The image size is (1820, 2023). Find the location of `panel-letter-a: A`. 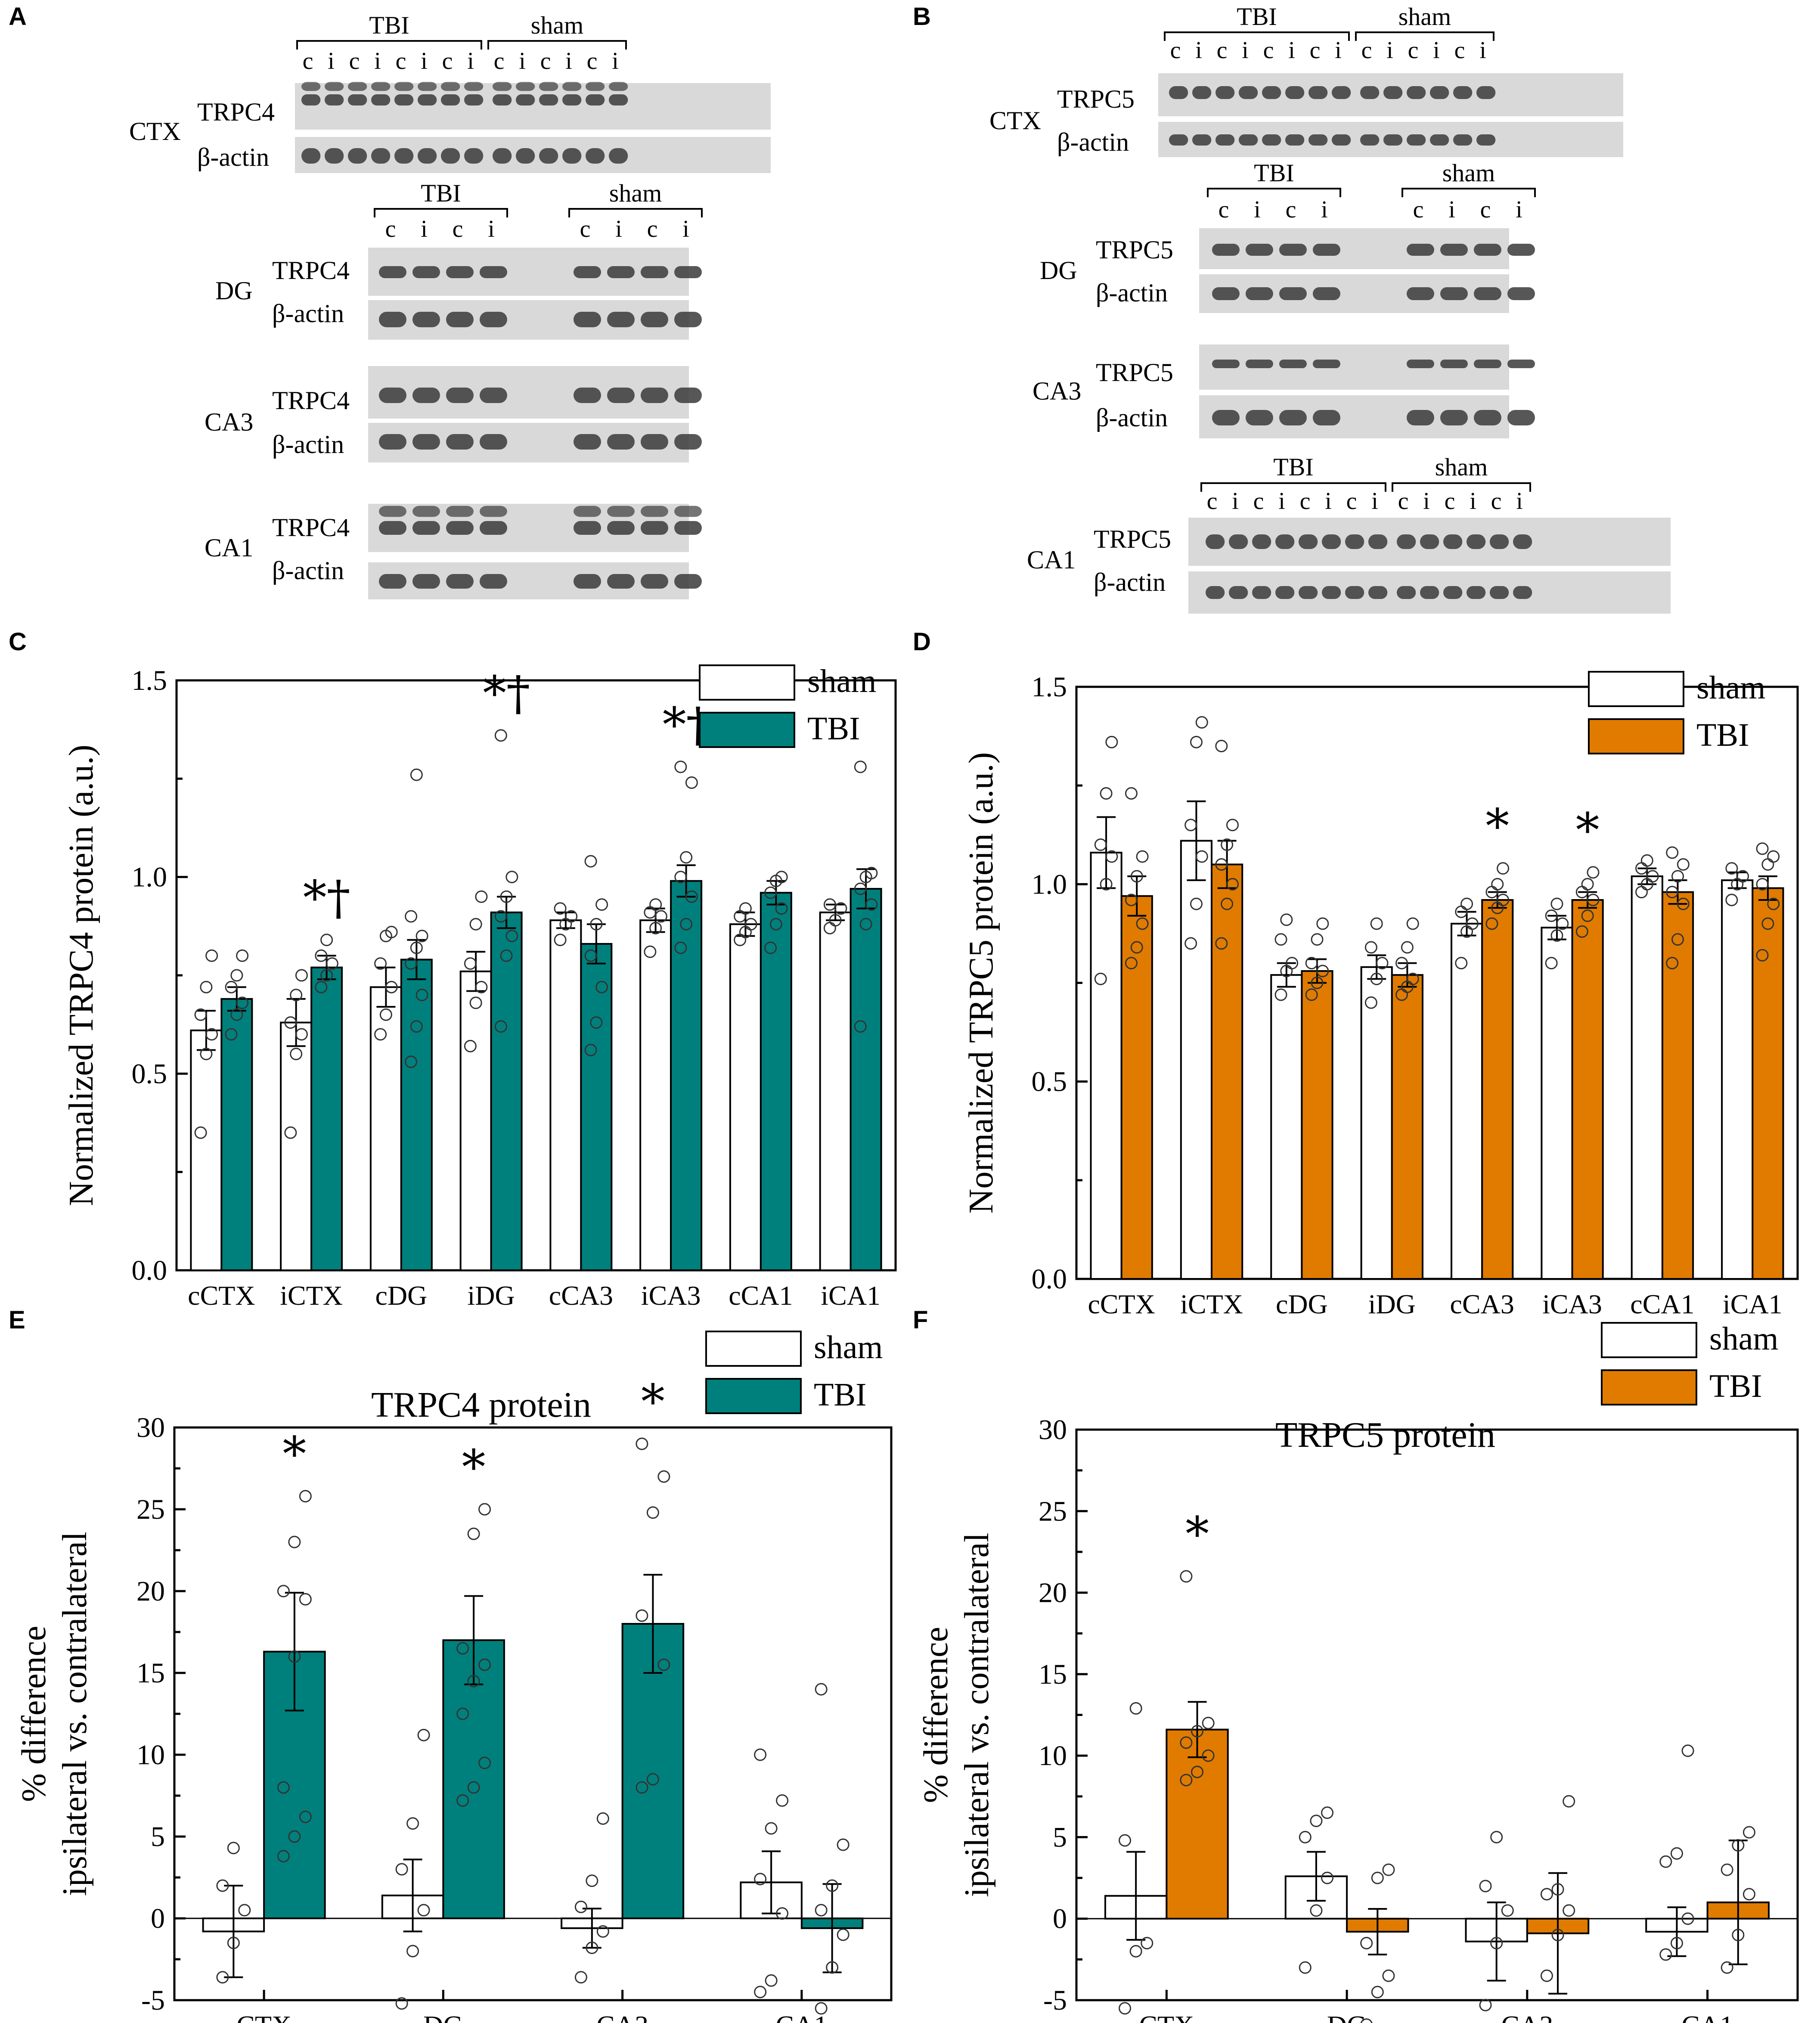

panel-letter-a: A is located at coordinates (18, 17).